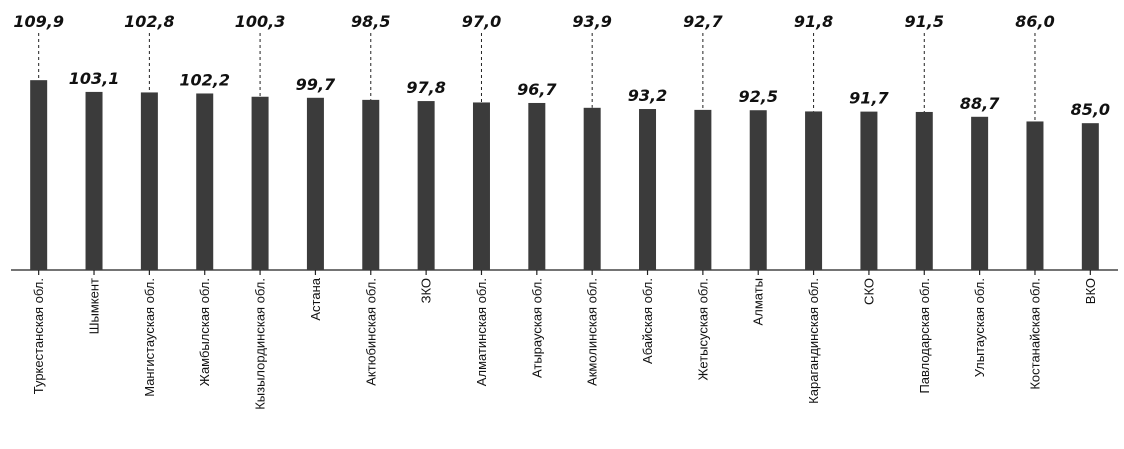 The image size is (1124, 449). What do you see at coordinates (426, 290) in the screenshot?
I see `x-tick-label: ЗКО` at bounding box center [426, 290].